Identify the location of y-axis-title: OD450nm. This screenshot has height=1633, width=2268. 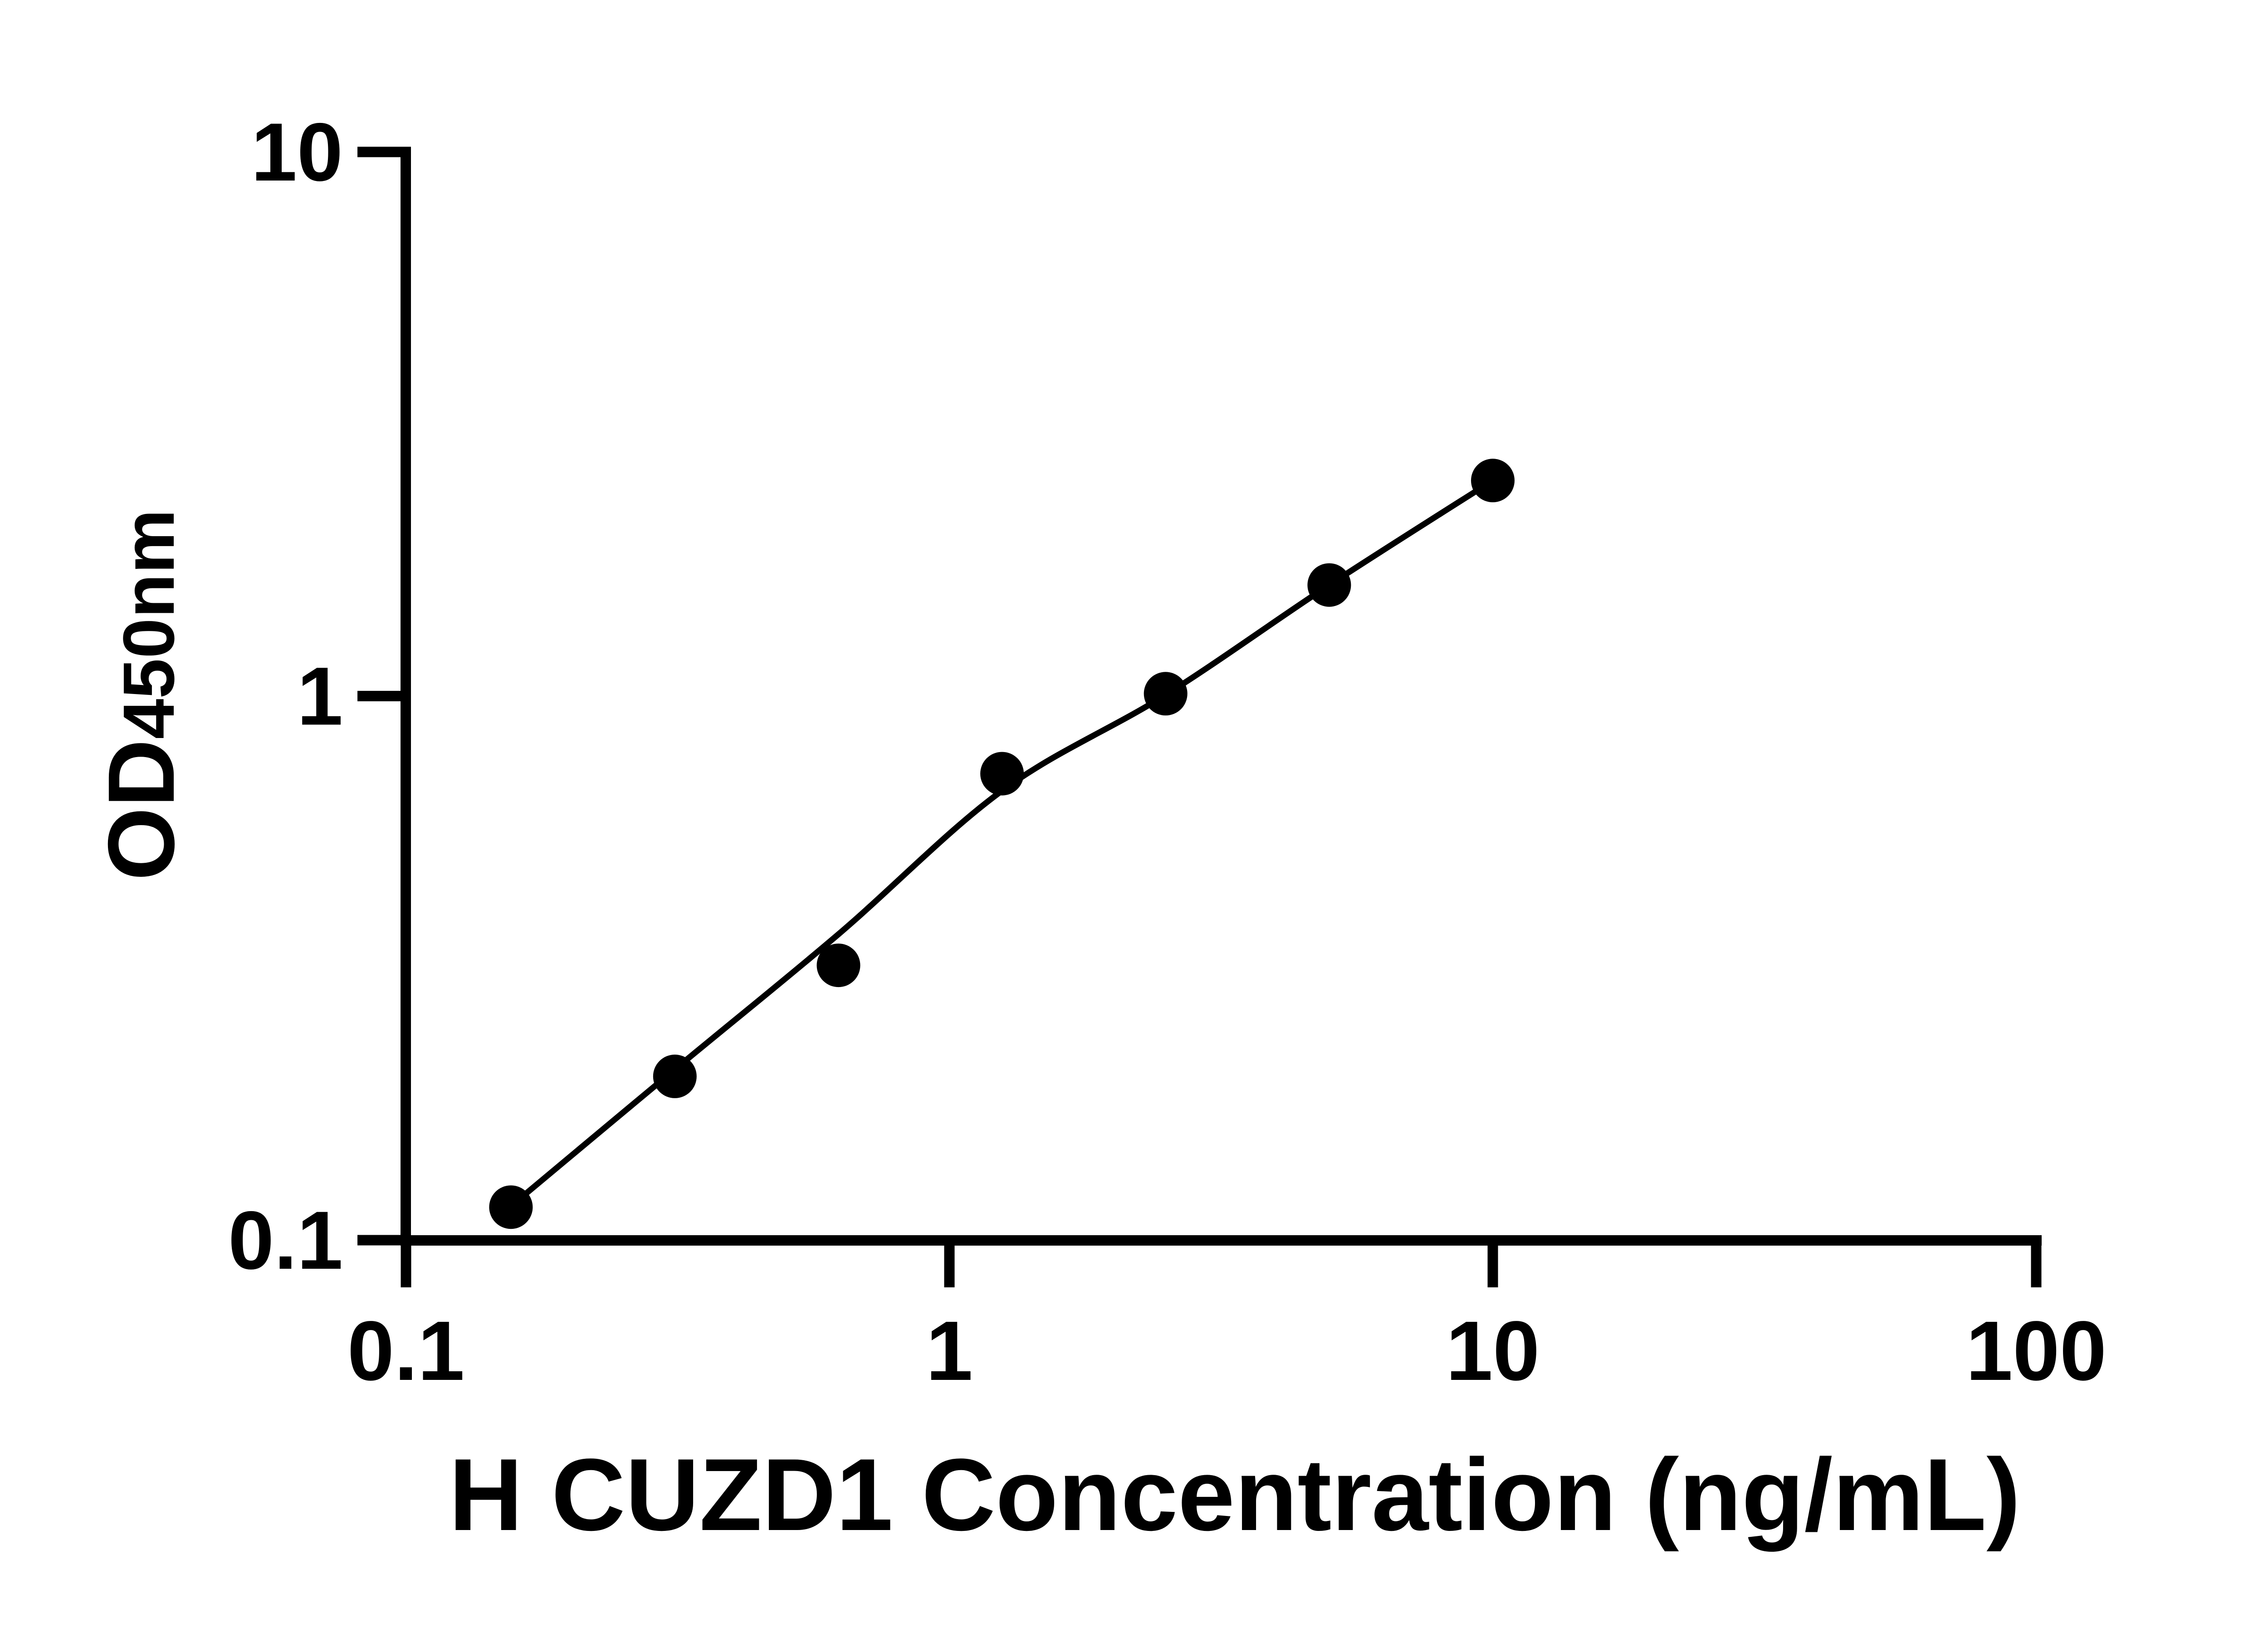
(141, 695).